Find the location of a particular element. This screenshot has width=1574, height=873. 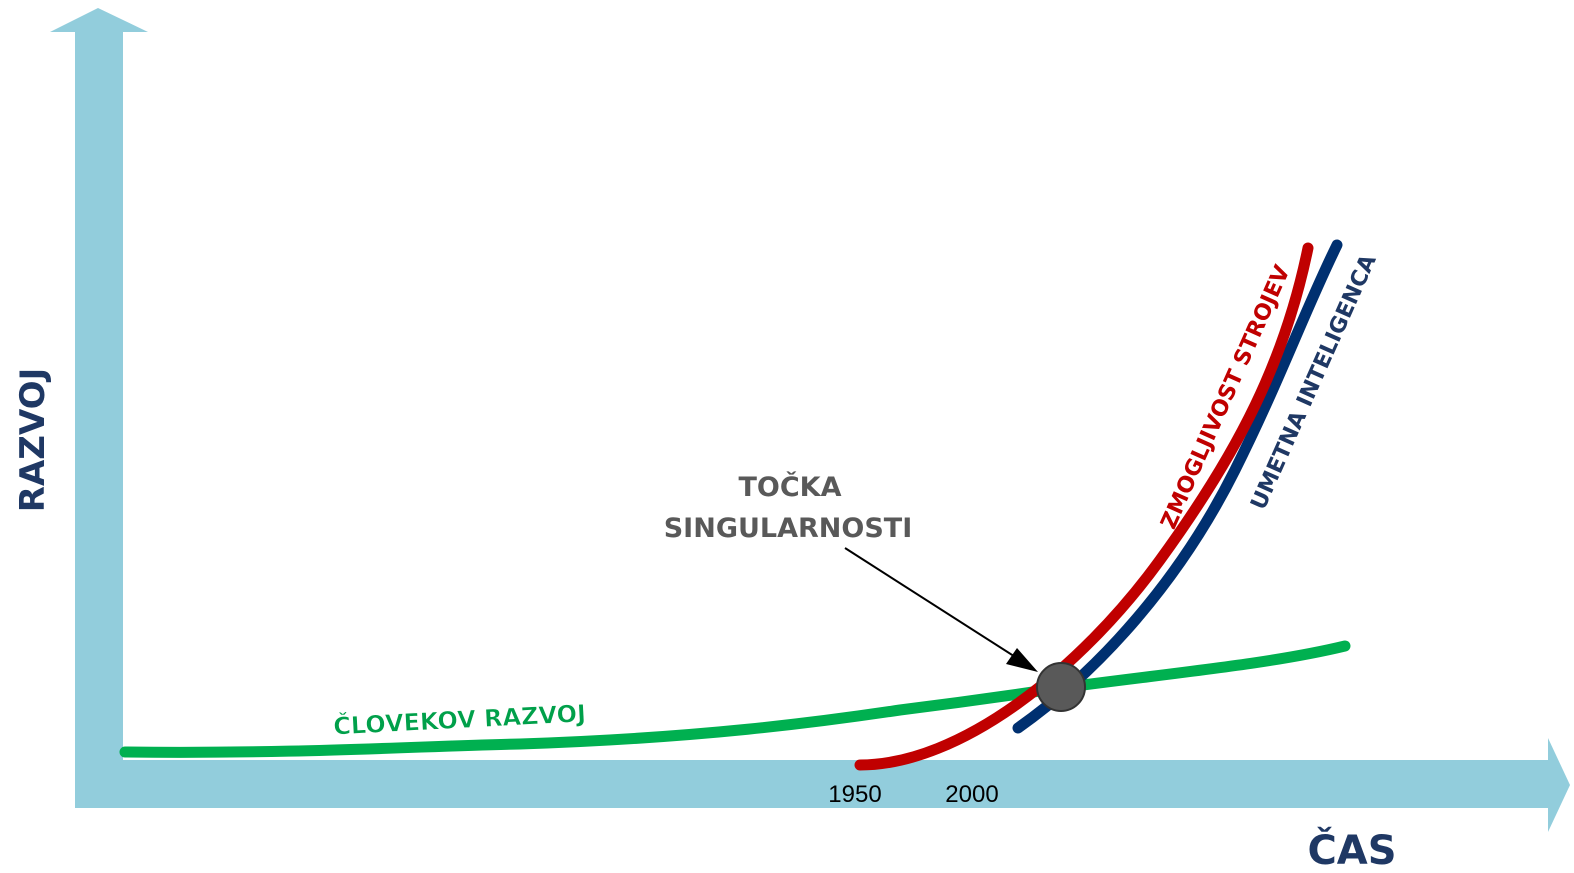

pointer-head is located at coordinates (1022, 660).